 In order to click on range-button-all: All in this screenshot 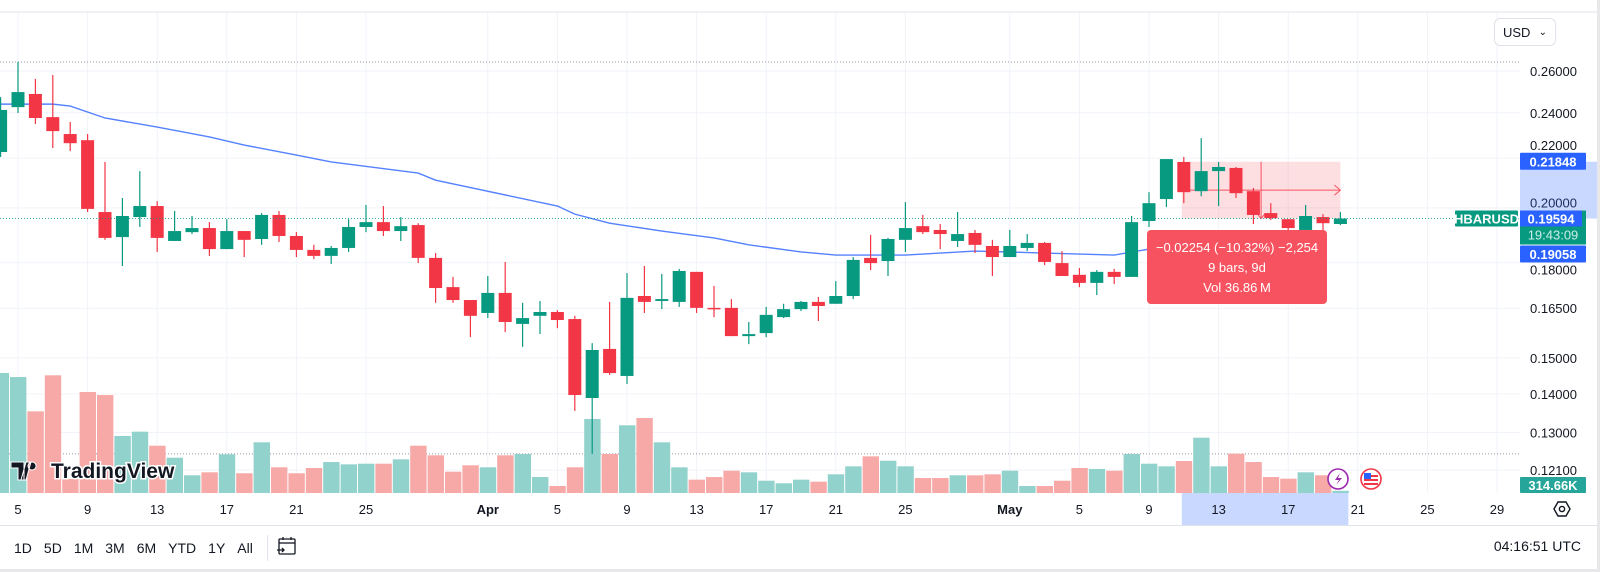, I will do `click(245, 548)`.